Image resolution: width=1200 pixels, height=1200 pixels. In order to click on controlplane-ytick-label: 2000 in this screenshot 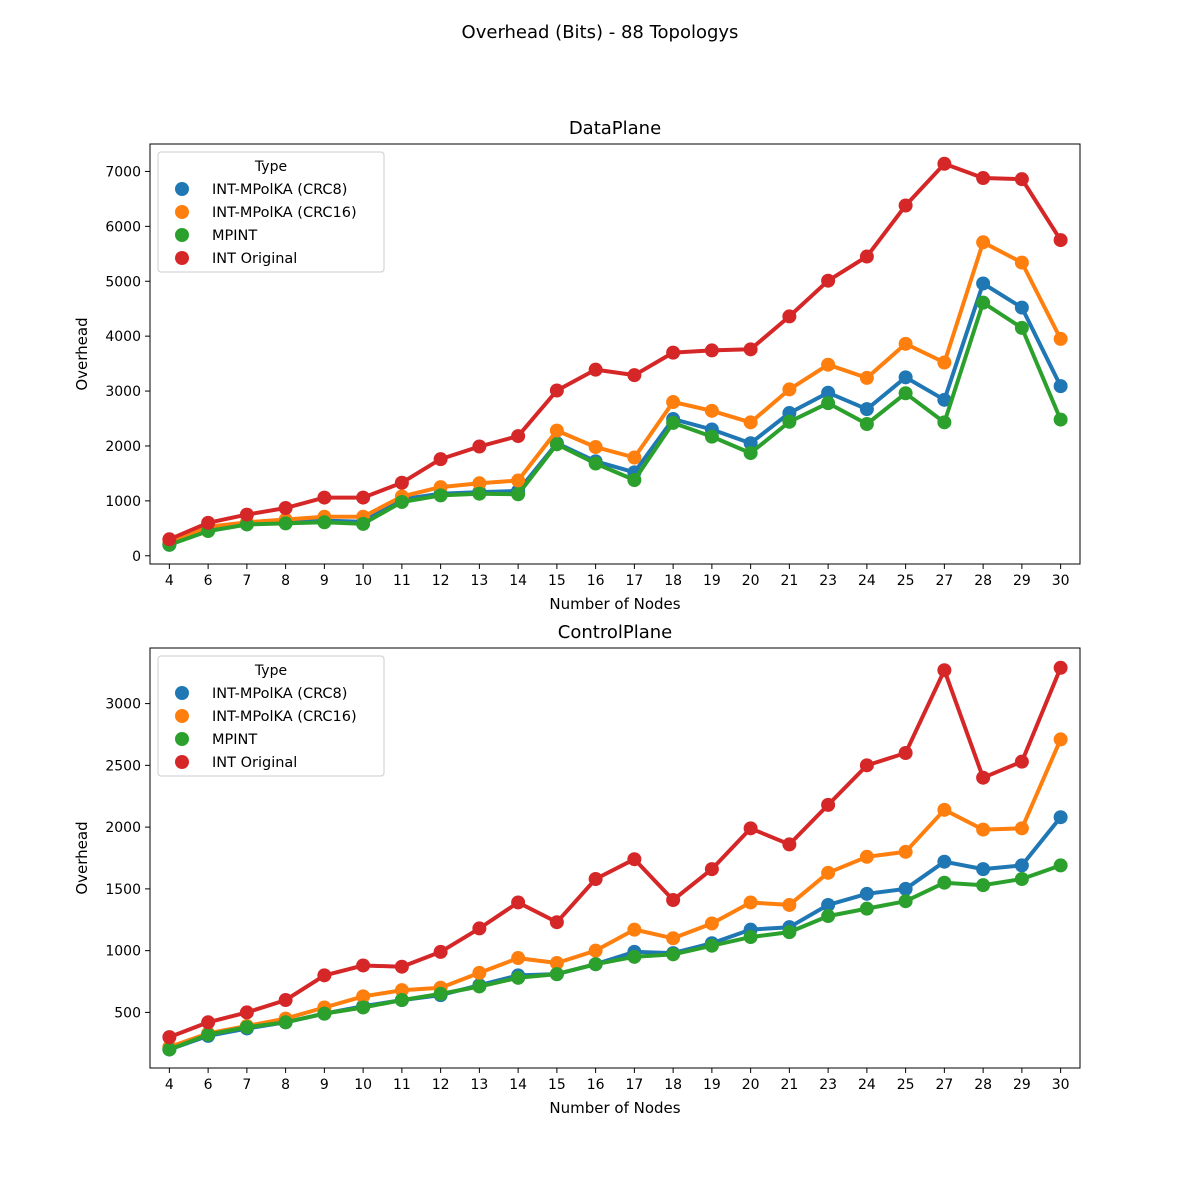, I will do `click(123, 828)`.